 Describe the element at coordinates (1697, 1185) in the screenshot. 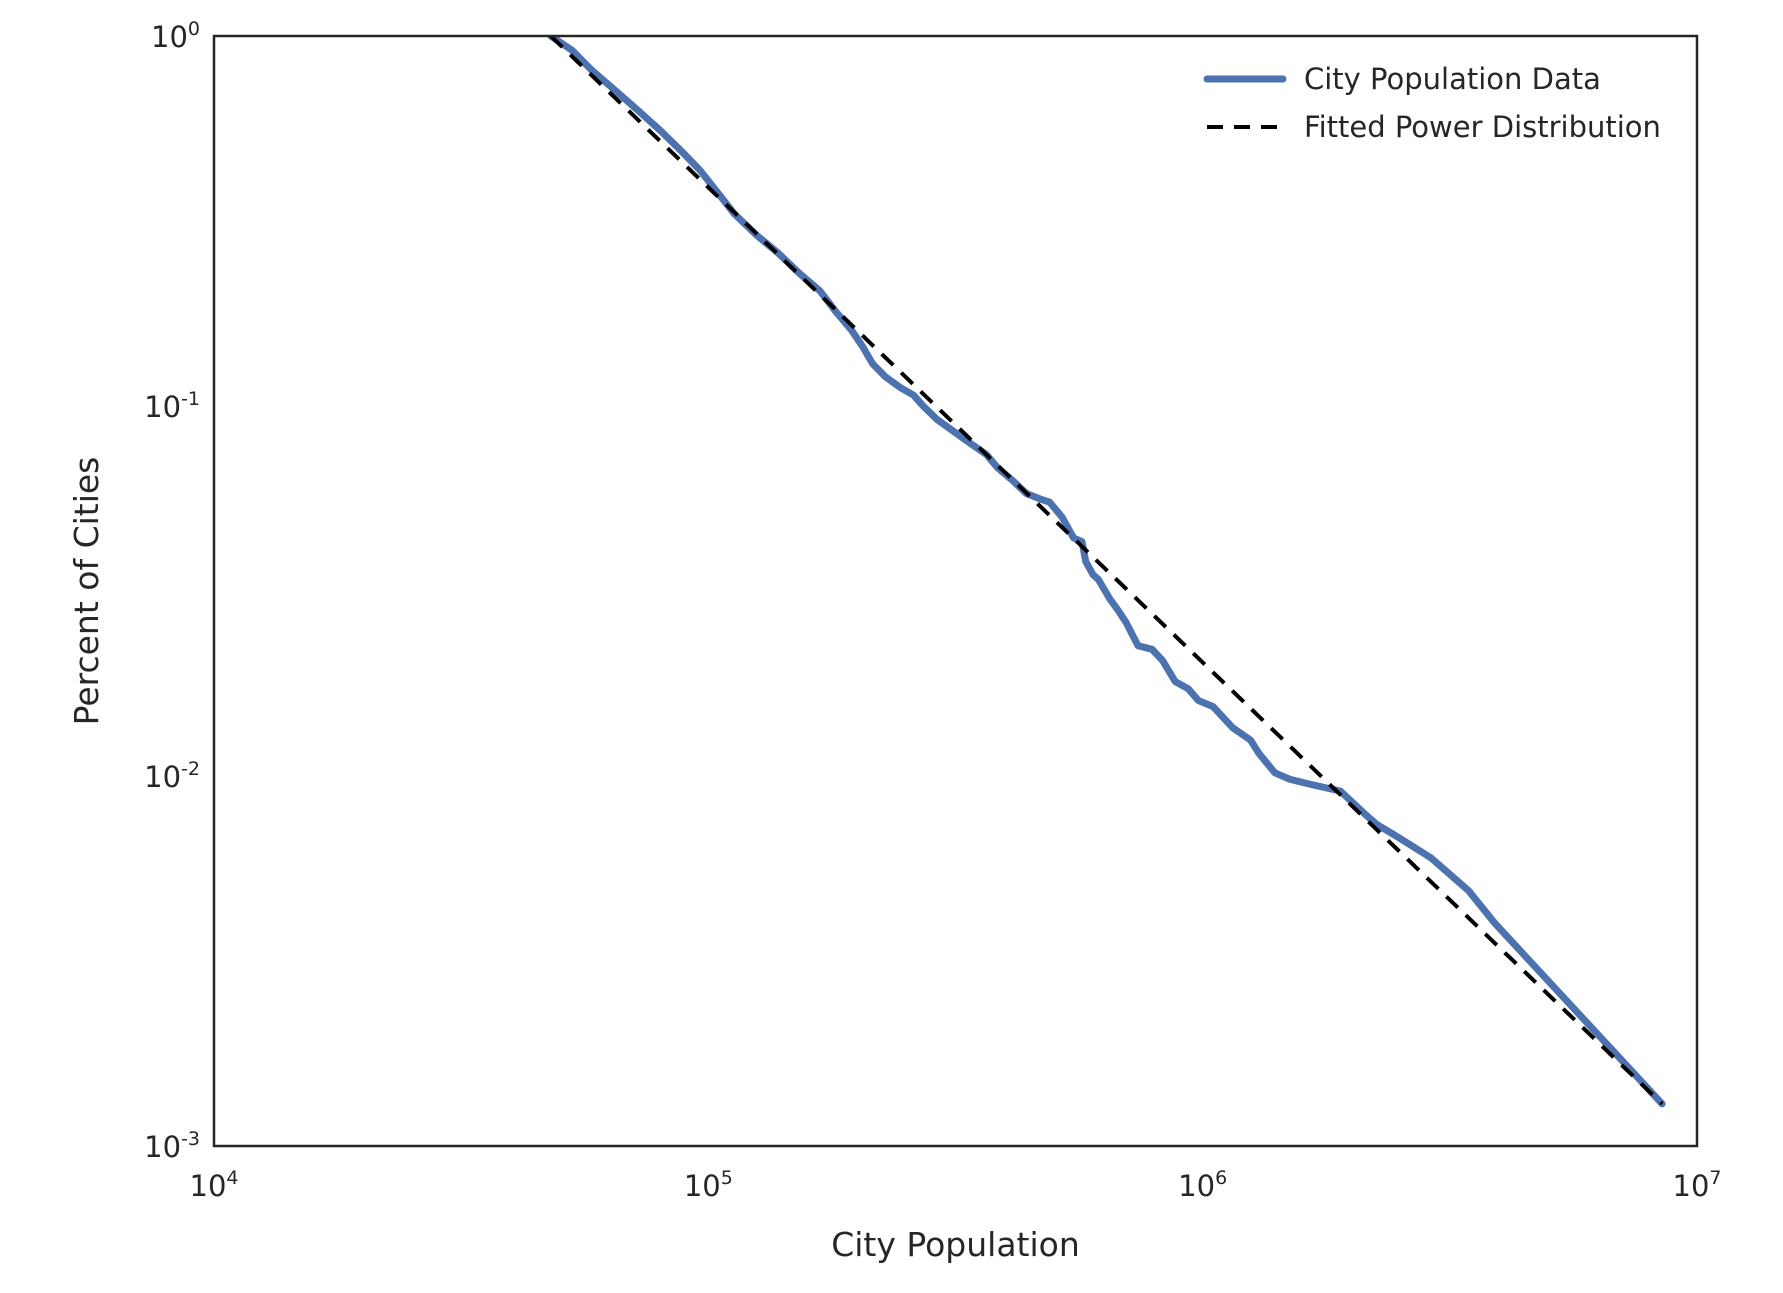

I see `x-tick-label: 107` at that location.